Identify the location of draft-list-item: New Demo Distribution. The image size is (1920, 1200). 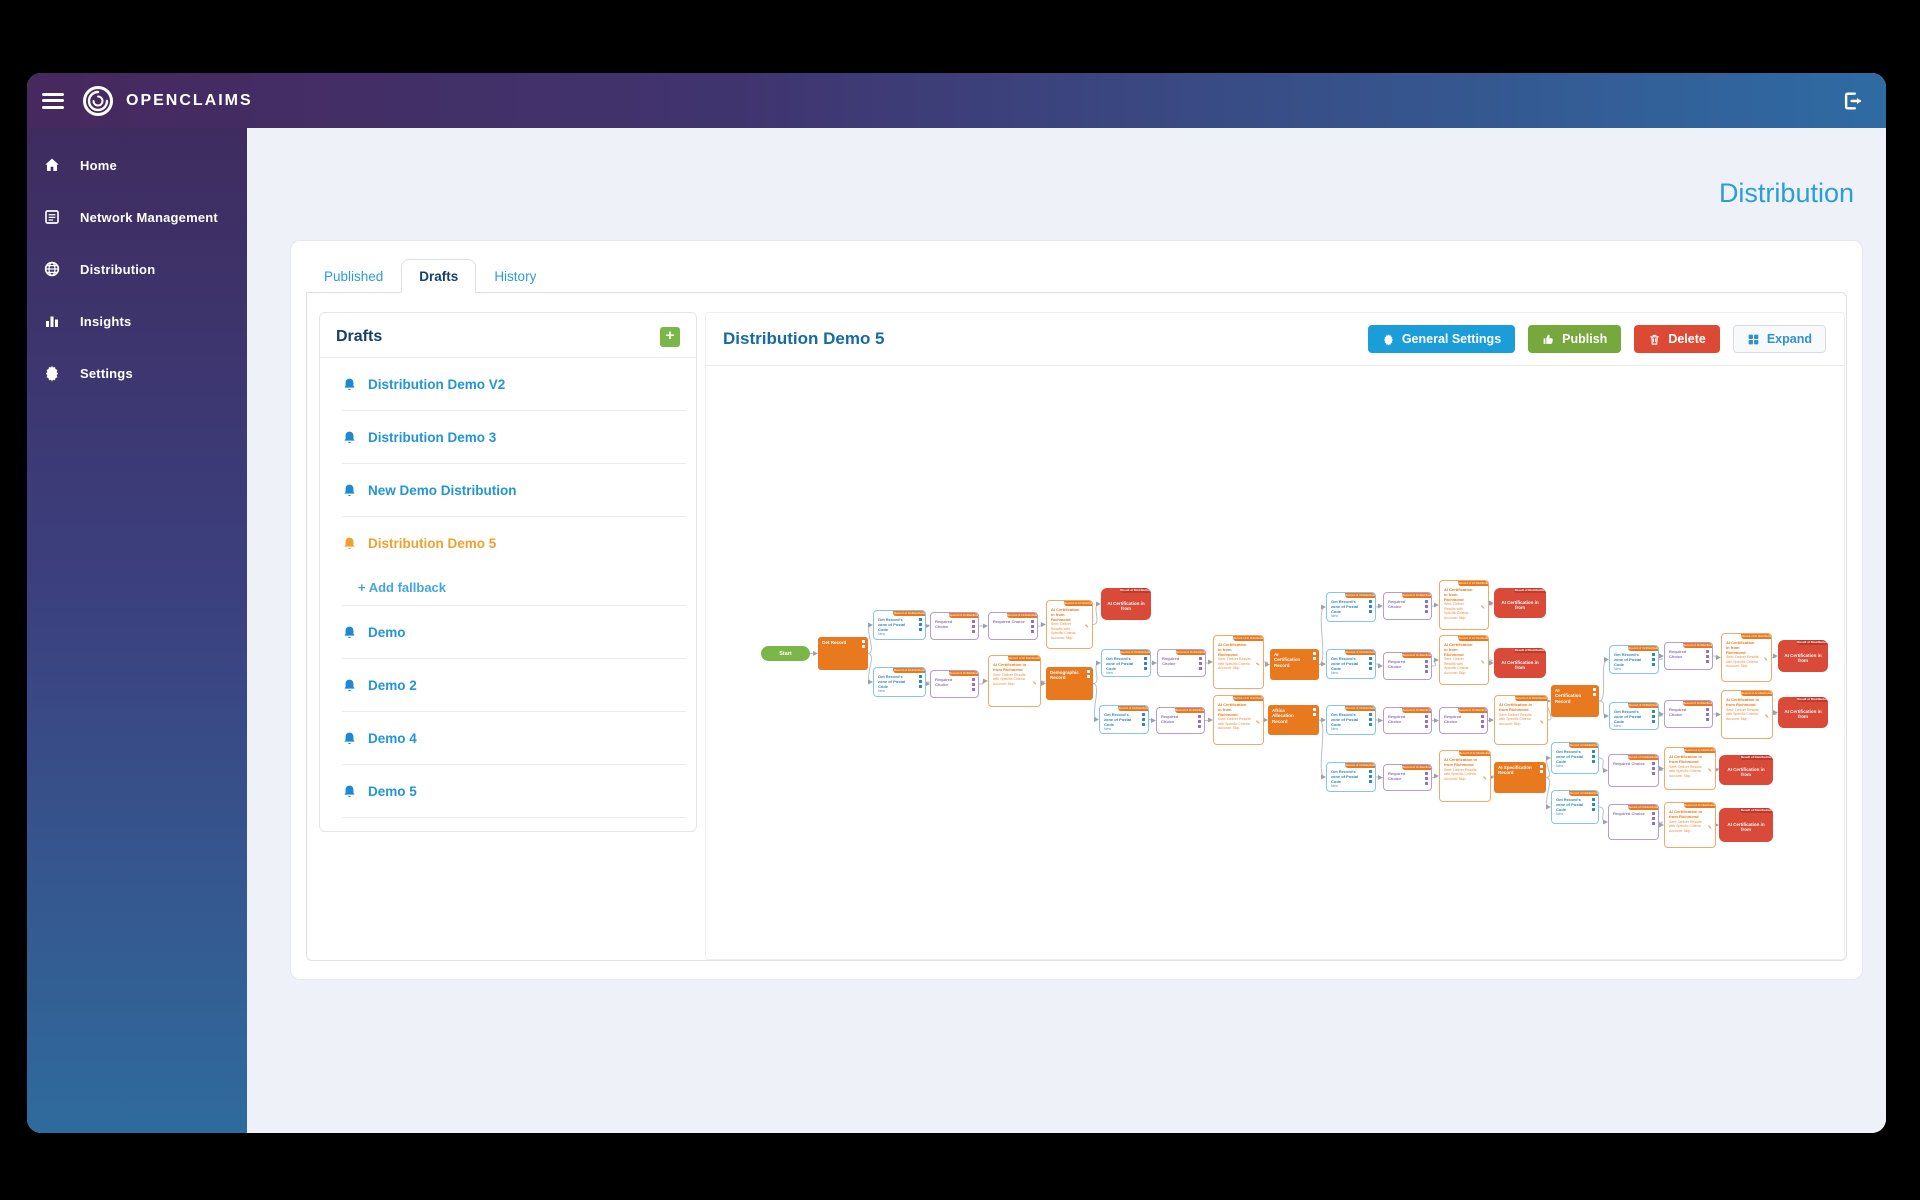
(508, 490).